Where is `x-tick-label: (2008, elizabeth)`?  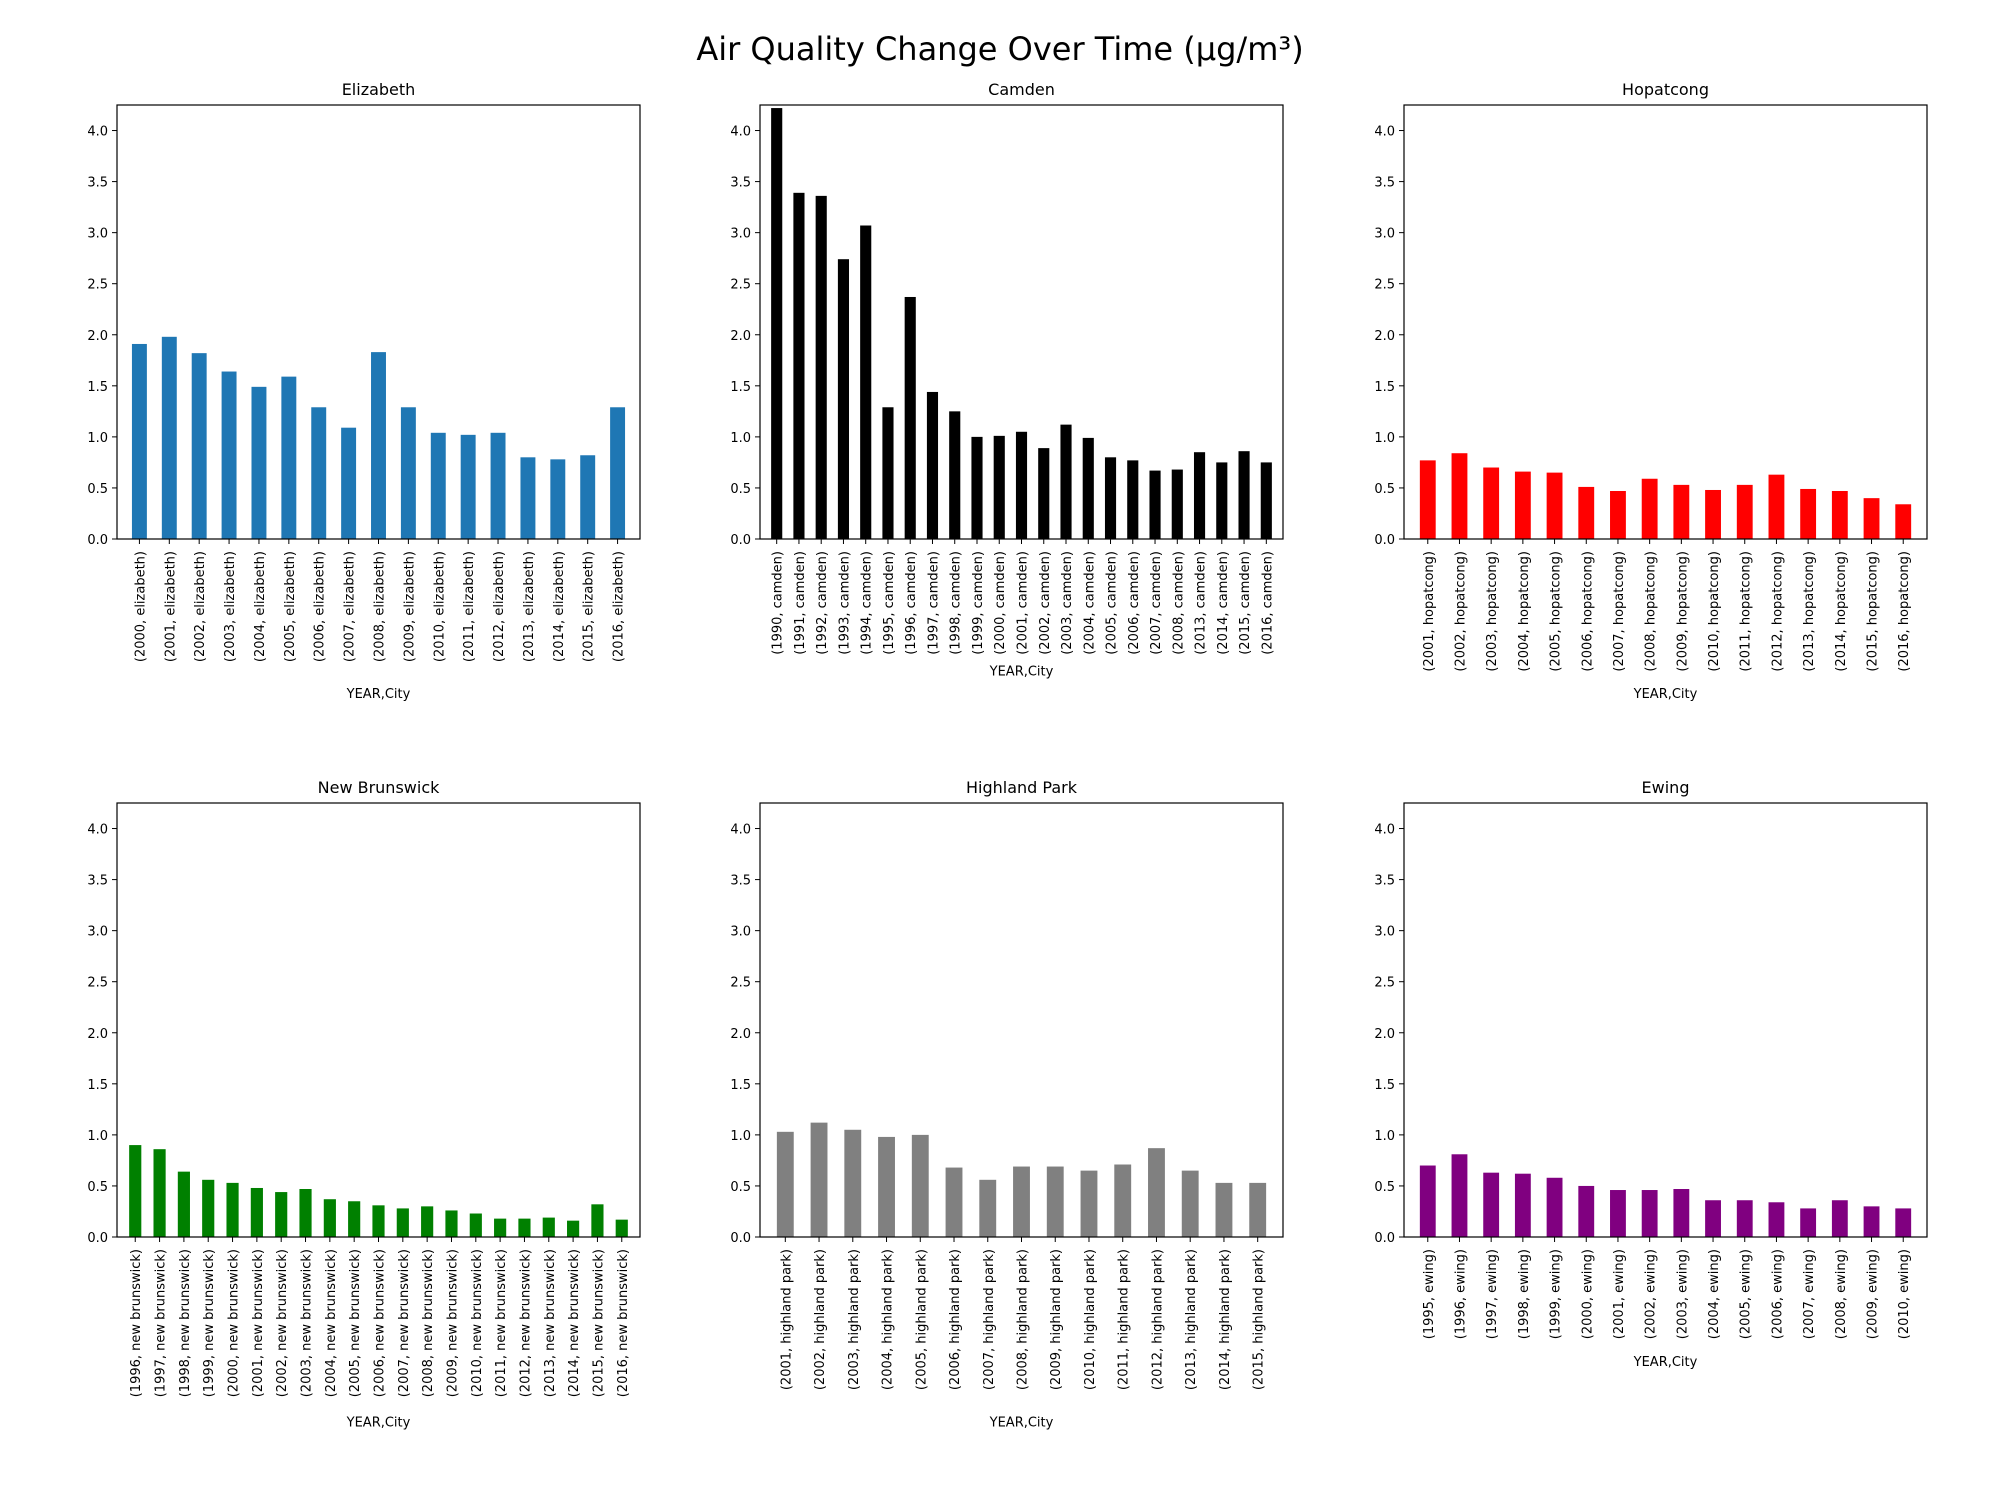 x-tick-label: (2008, elizabeth) is located at coordinates (380, 606).